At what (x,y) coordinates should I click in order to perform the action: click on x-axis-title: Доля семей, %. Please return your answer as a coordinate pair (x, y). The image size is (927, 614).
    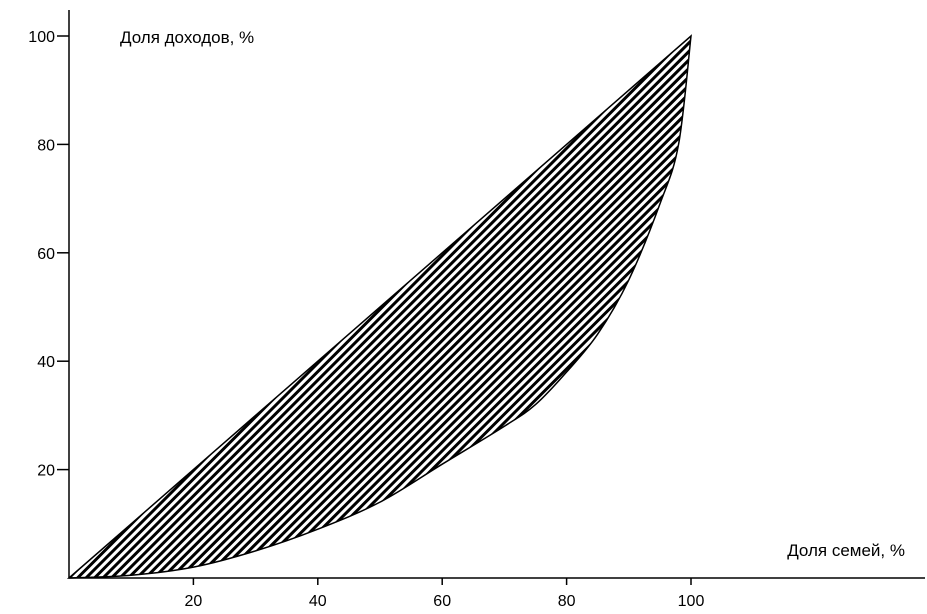
    Looking at the image, I should click on (846, 550).